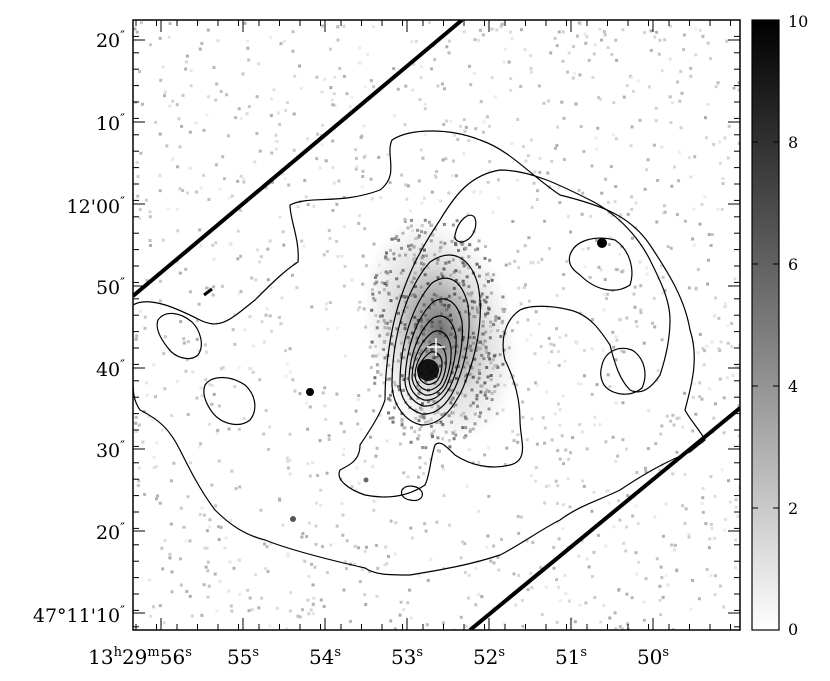  What do you see at coordinates (793, 386) in the screenshot?
I see `colorbar-label-4: 4` at bounding box center [793, 386].